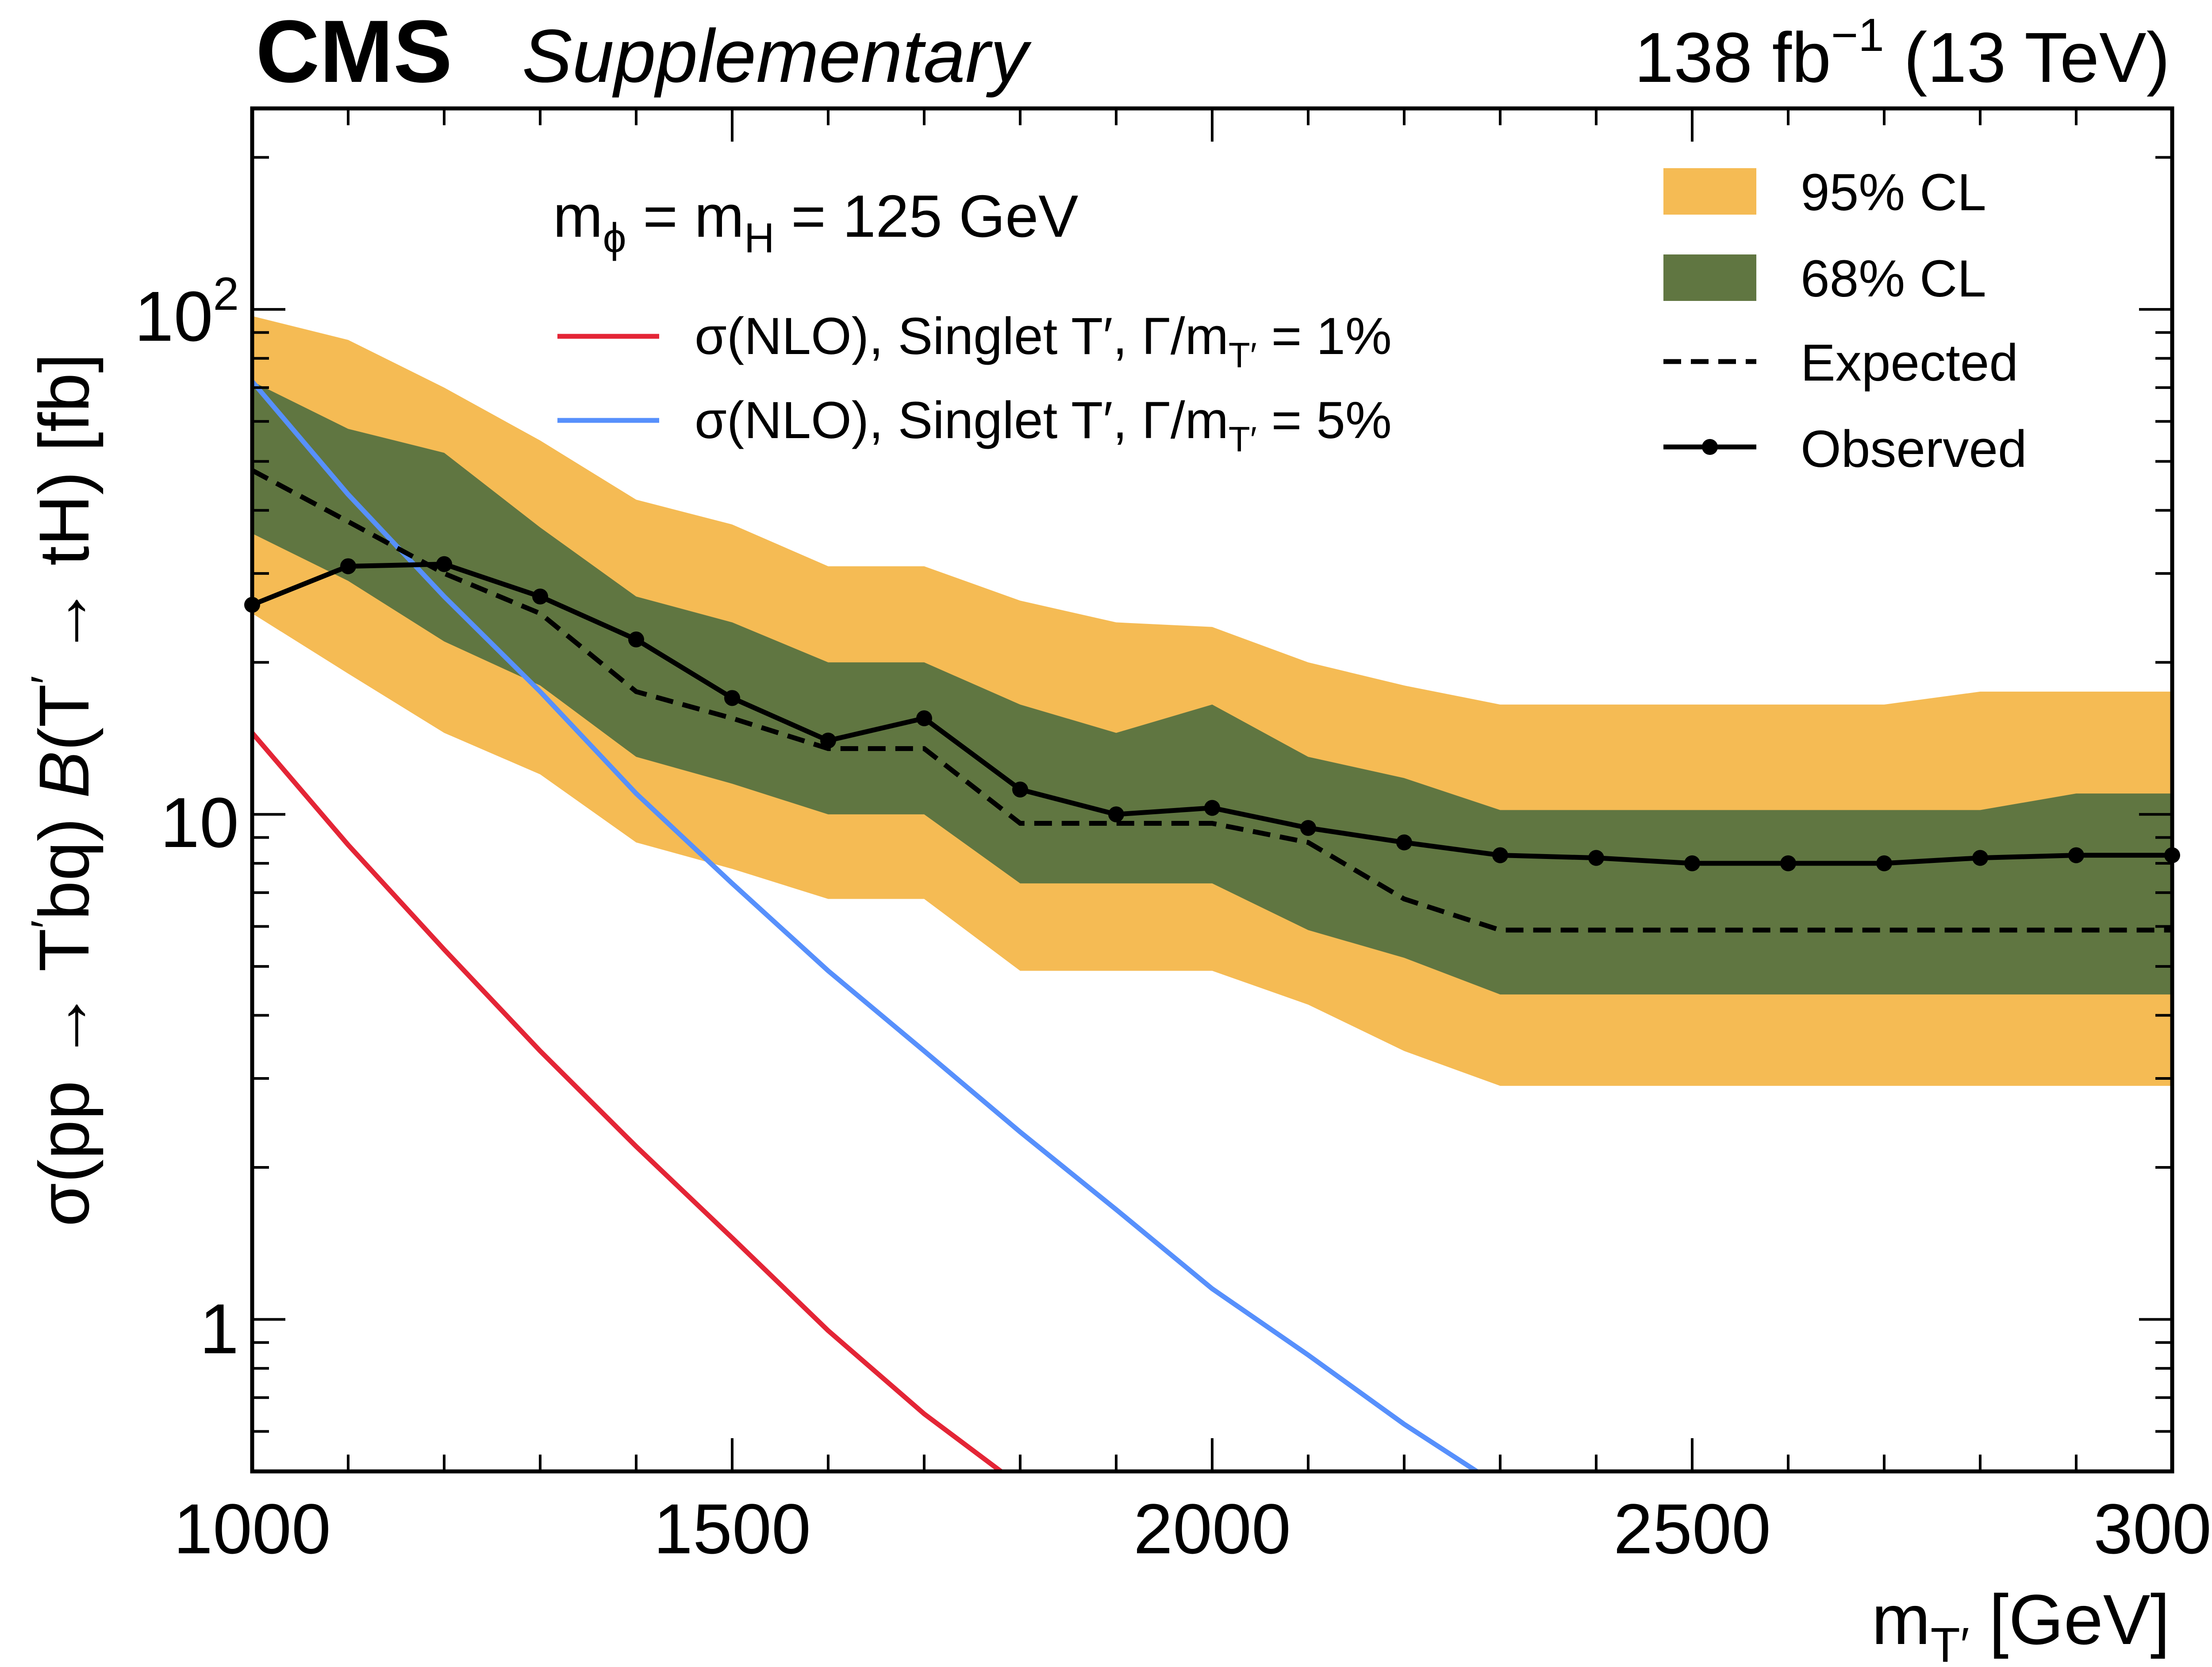 This screenshot has height=1667, width=2212. Describe the element at coordinates (777, 56) in the screenshot. I see `supplementary-label: Supplementary` at that location.